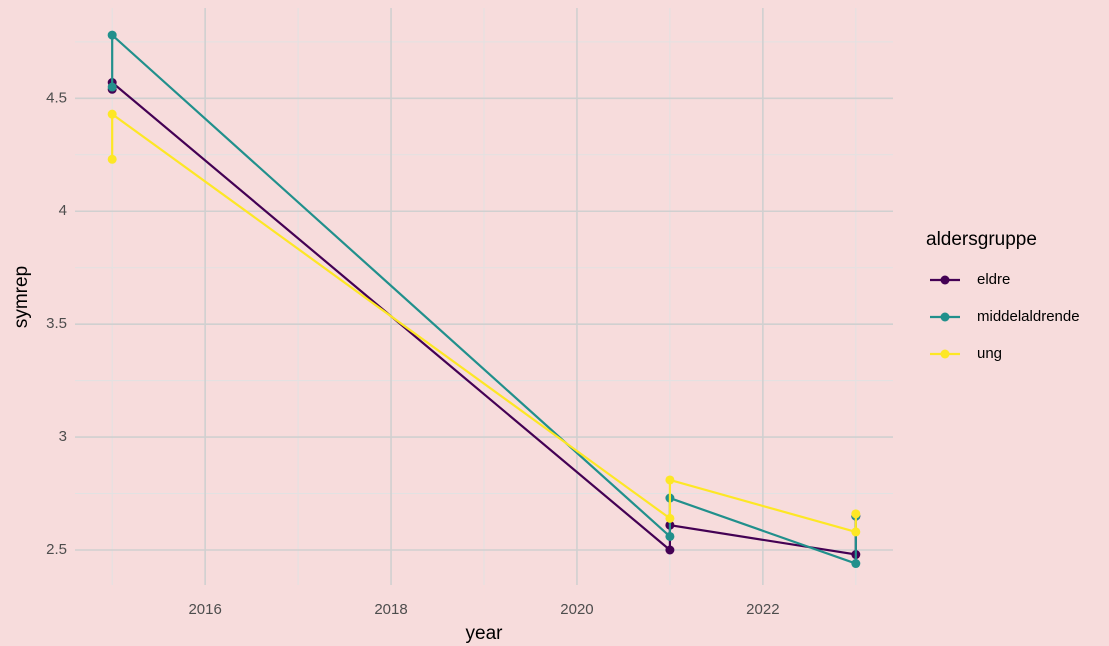 This screenshot has height=646, width=1109. What do you see at coordinates (204, 609) in the screenshot?
I see `x-tick-label: 2016` at bounding box center [204, 609].